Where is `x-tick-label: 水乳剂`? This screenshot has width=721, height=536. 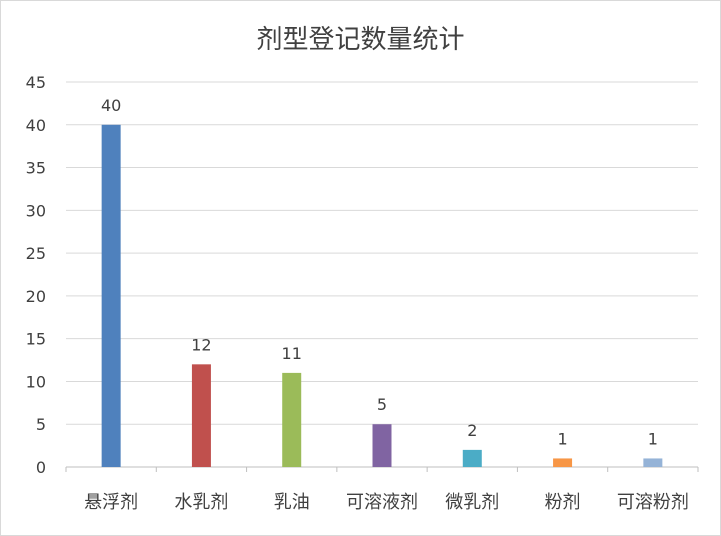 x-tick-label: 水乳剂 is located at coordinates (201, 502).